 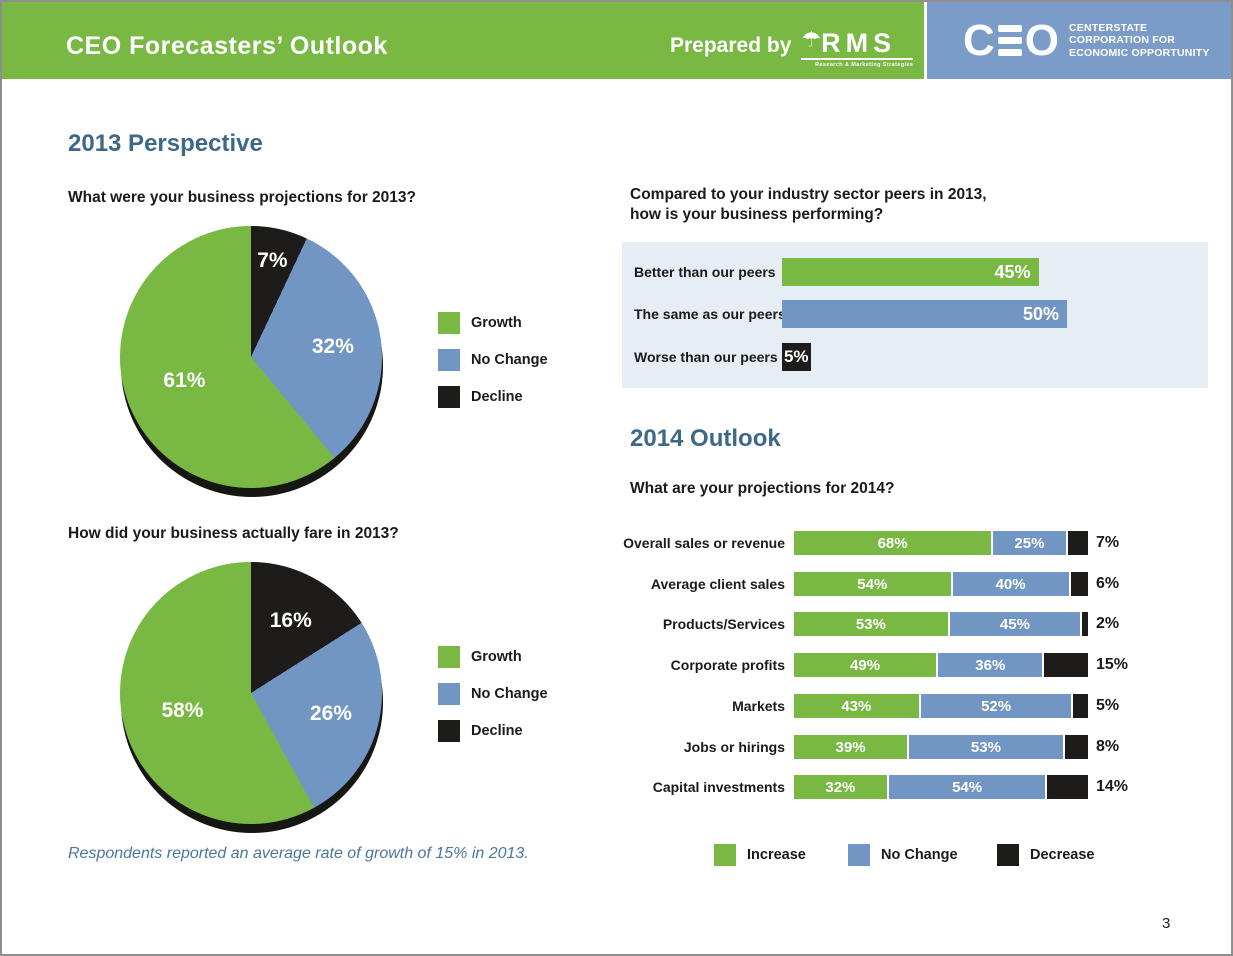 I want to click on stacked-category-label: Average client sales, so click(x=717, y=584).